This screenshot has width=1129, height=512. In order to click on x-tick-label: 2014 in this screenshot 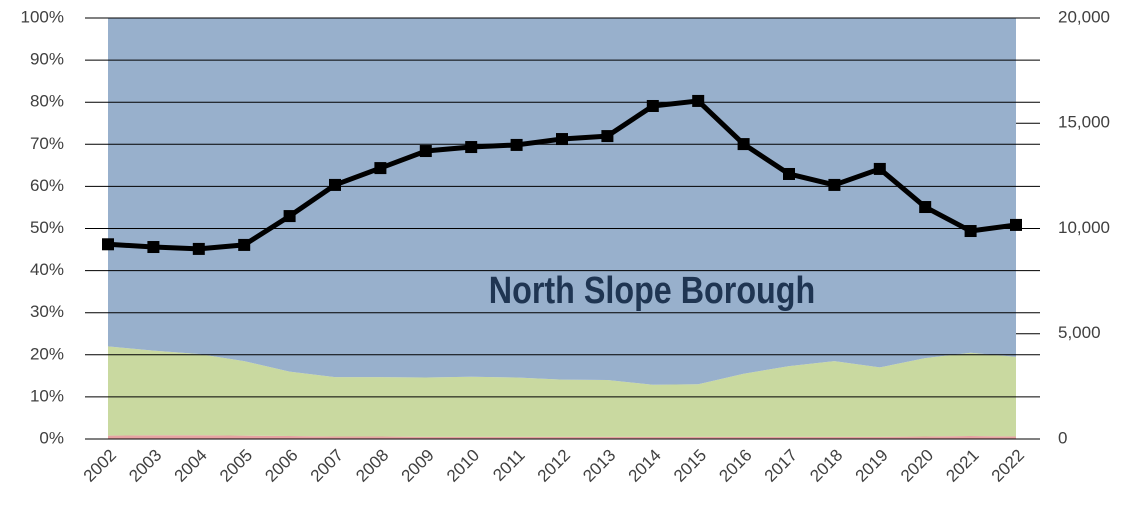, I will do `click(645, 466)`.